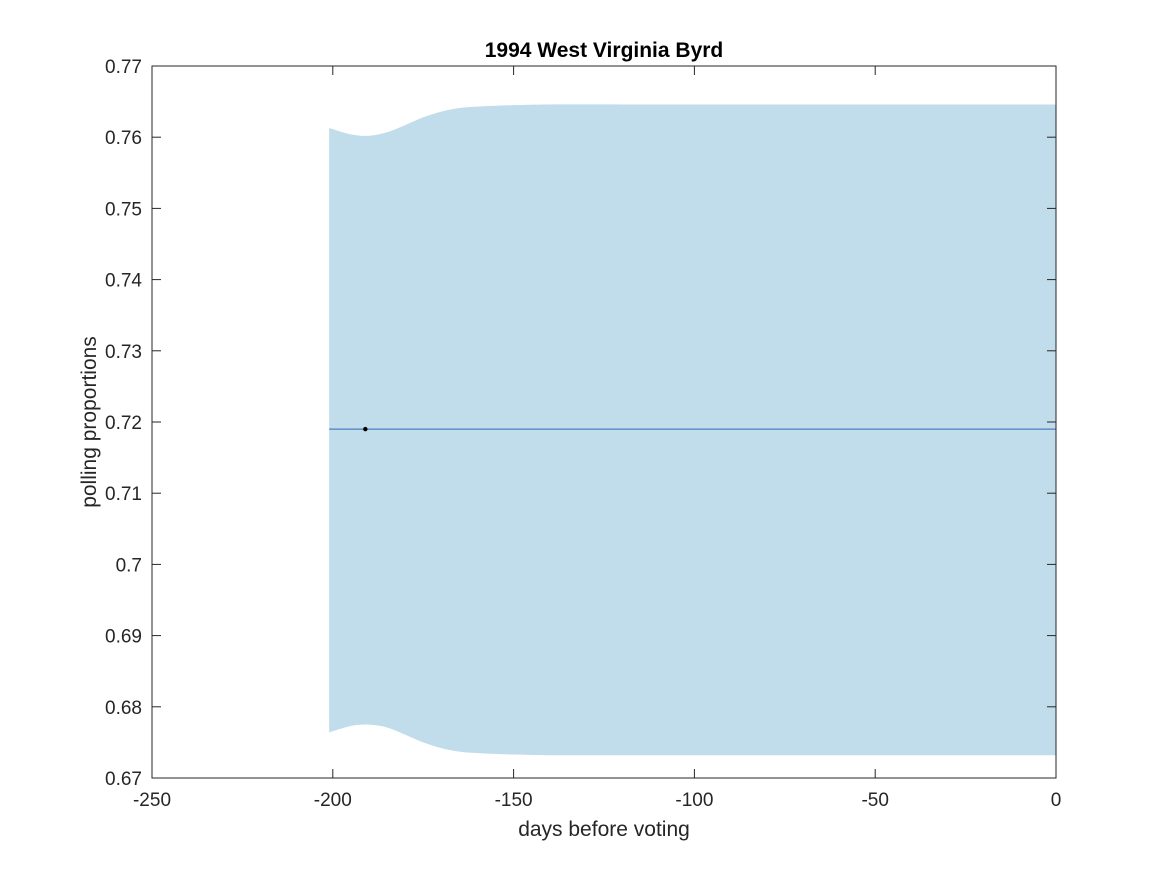 The height and width of the screenshot is (875, 1167). I want to click on y-tick-label: 0.7, so click(129, 565).